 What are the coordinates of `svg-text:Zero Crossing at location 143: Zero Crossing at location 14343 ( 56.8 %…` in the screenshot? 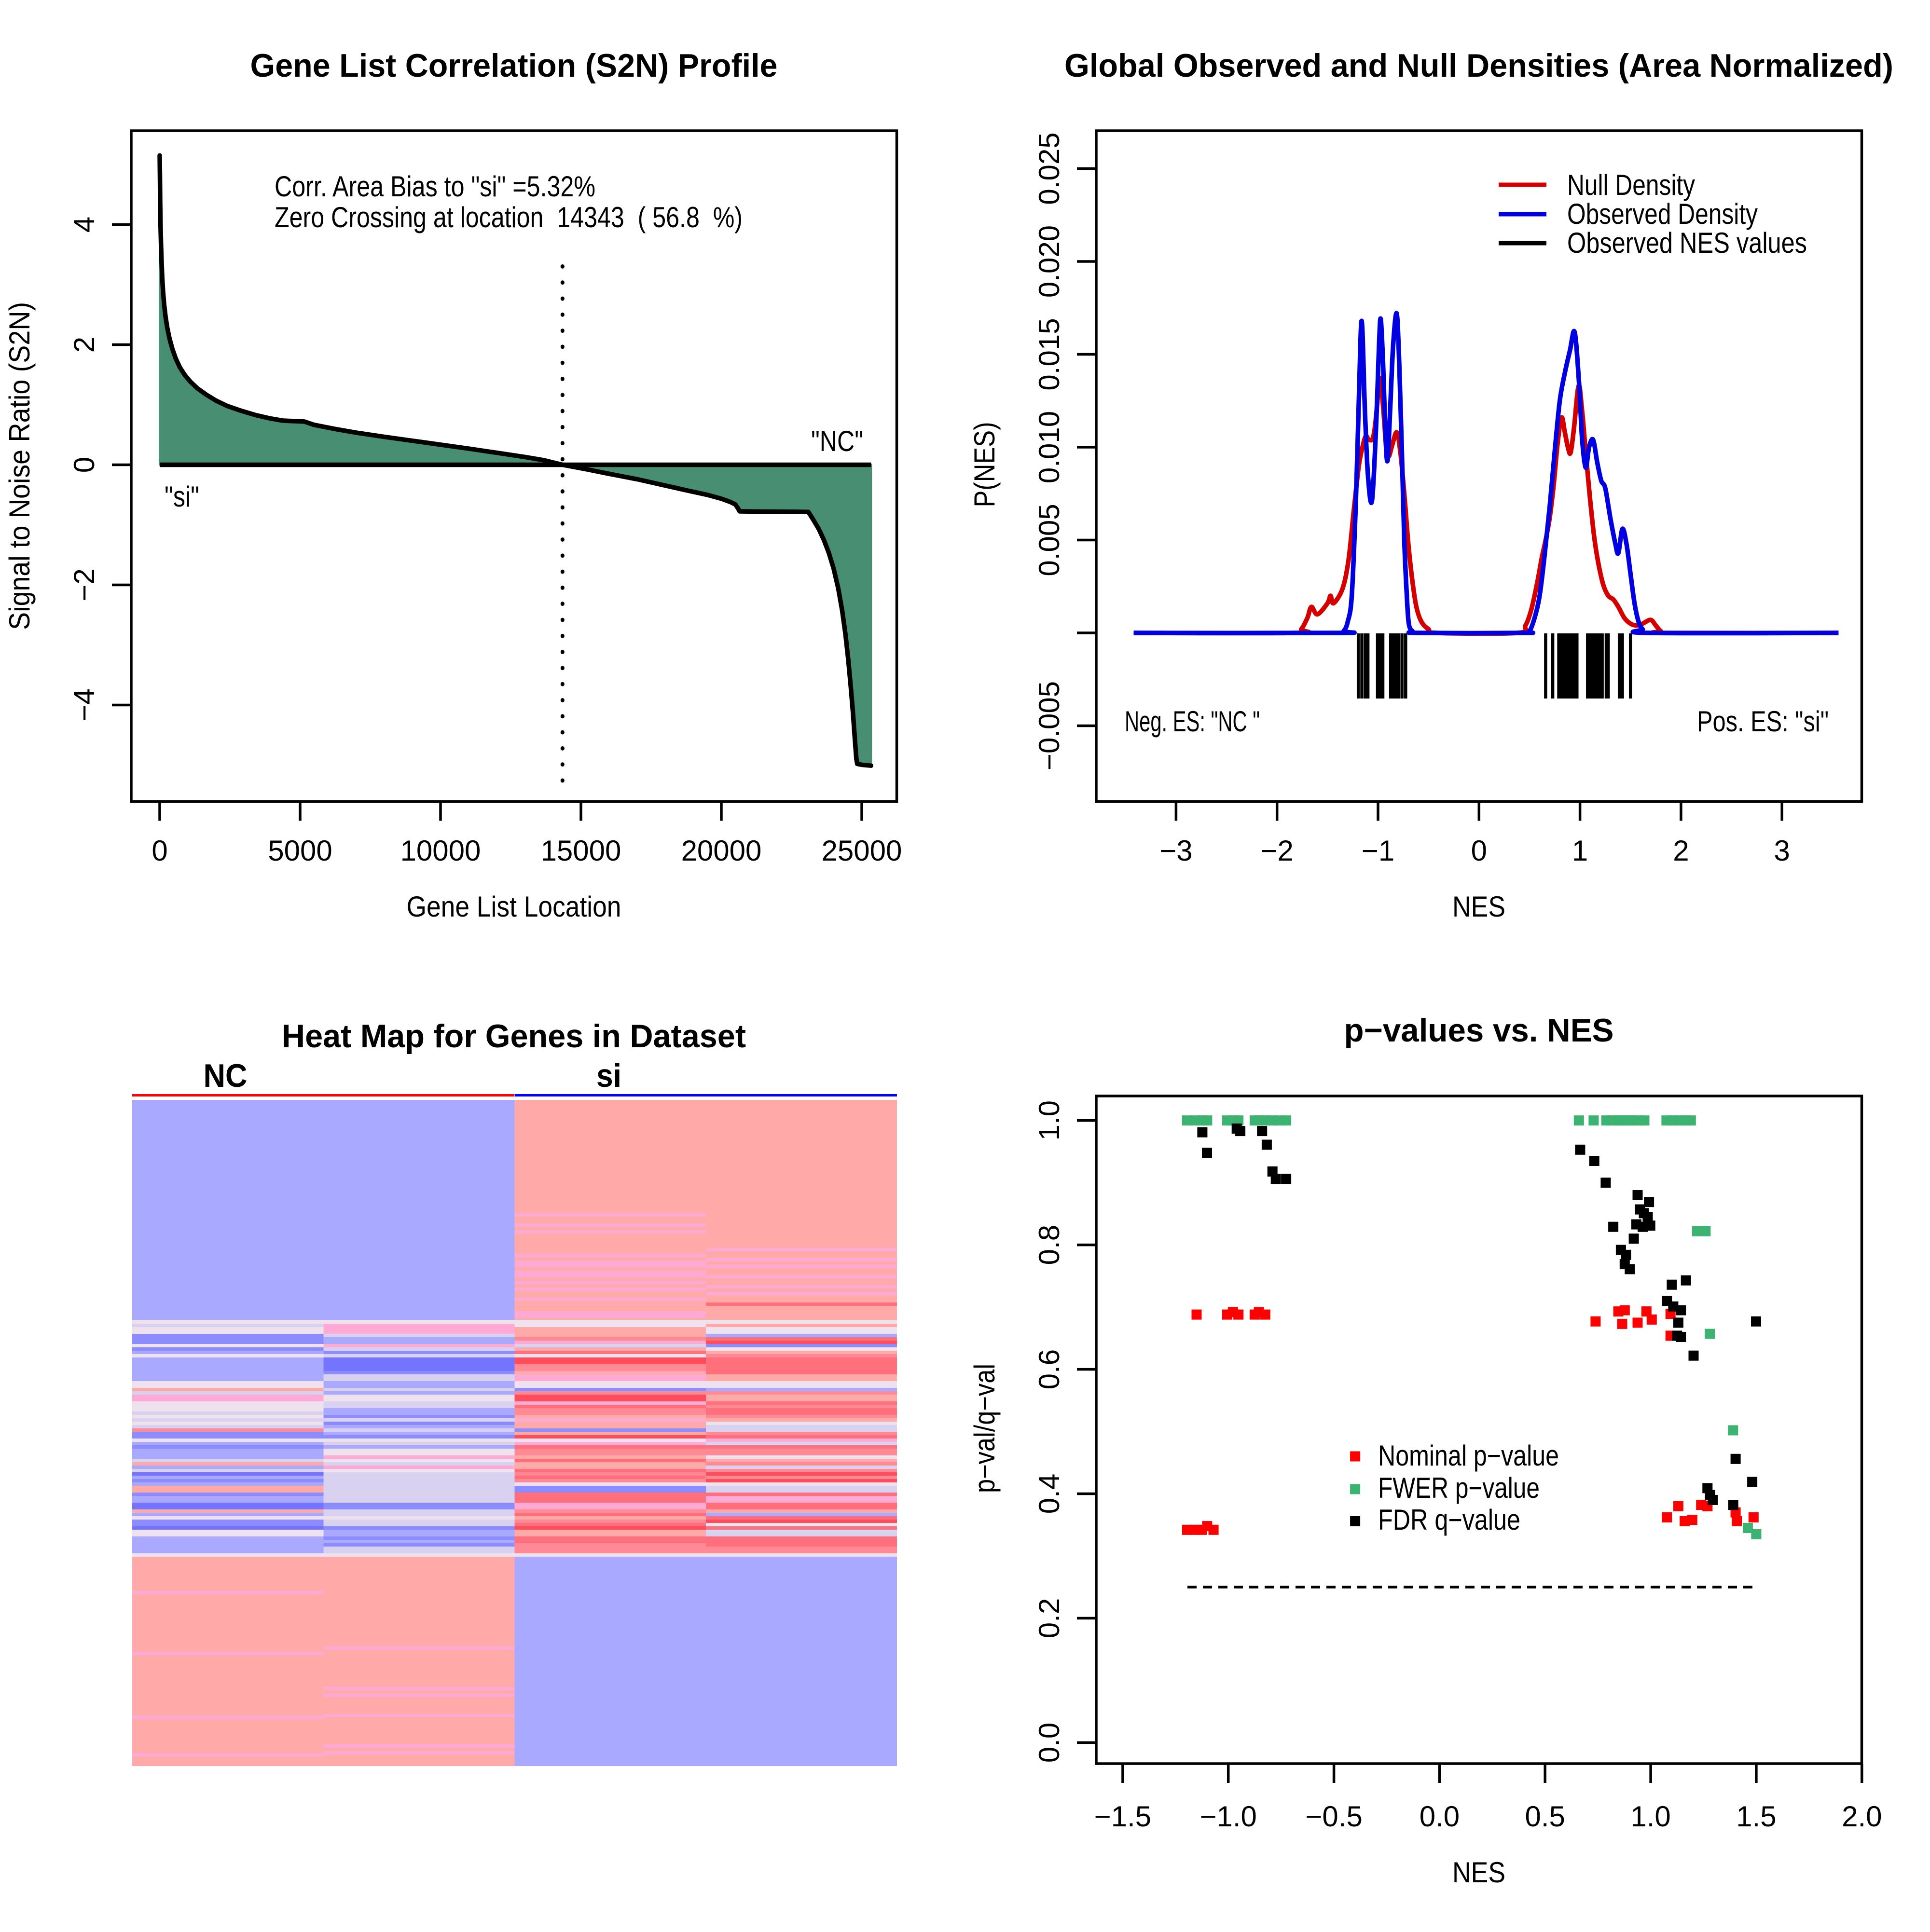 It's located at (509, 217).